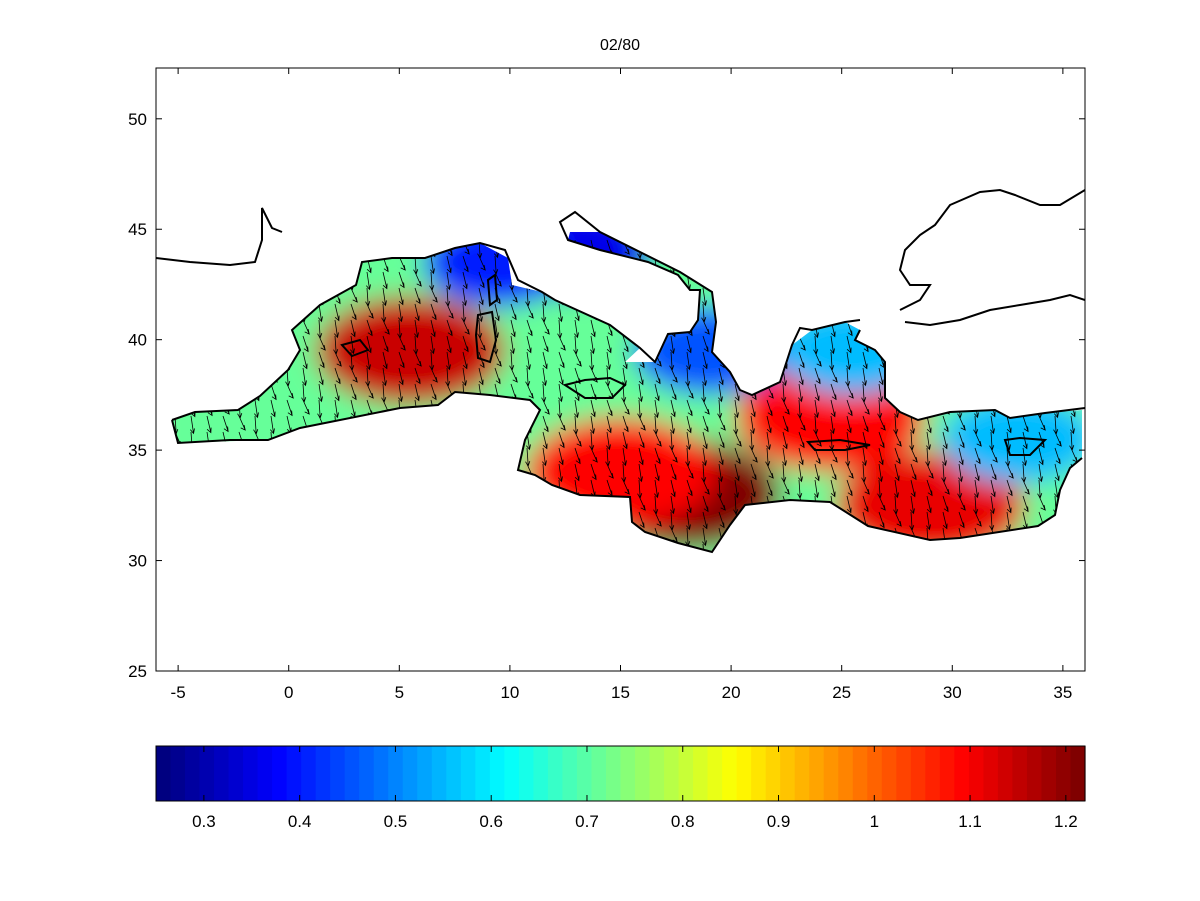 The height and width of the screenshot is (901, 1200). What do you see at coordinates (491, 821) in the screenshot?
I see `colorbar-tick-label: 0.6` at bounding box center [491, 821].